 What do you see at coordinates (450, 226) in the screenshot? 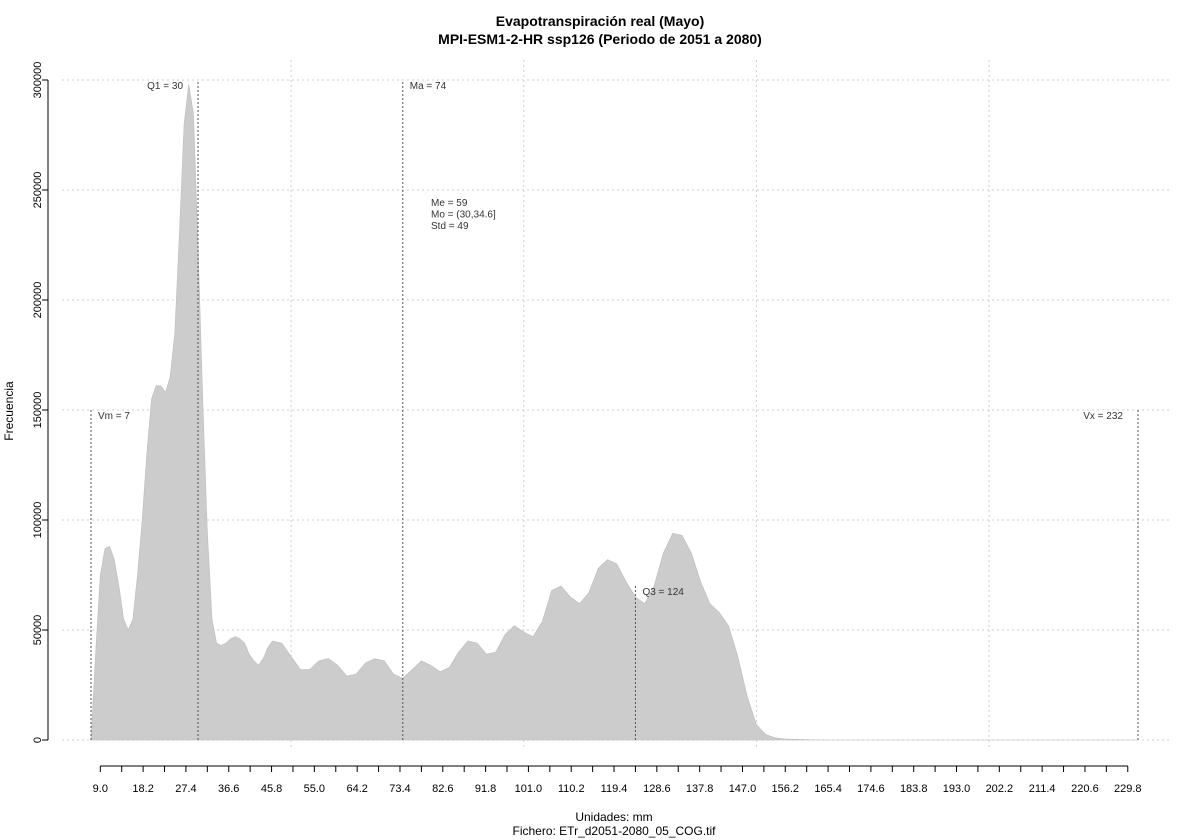
I see `stats-line: Std = 49` at bounding box center [450, 226].